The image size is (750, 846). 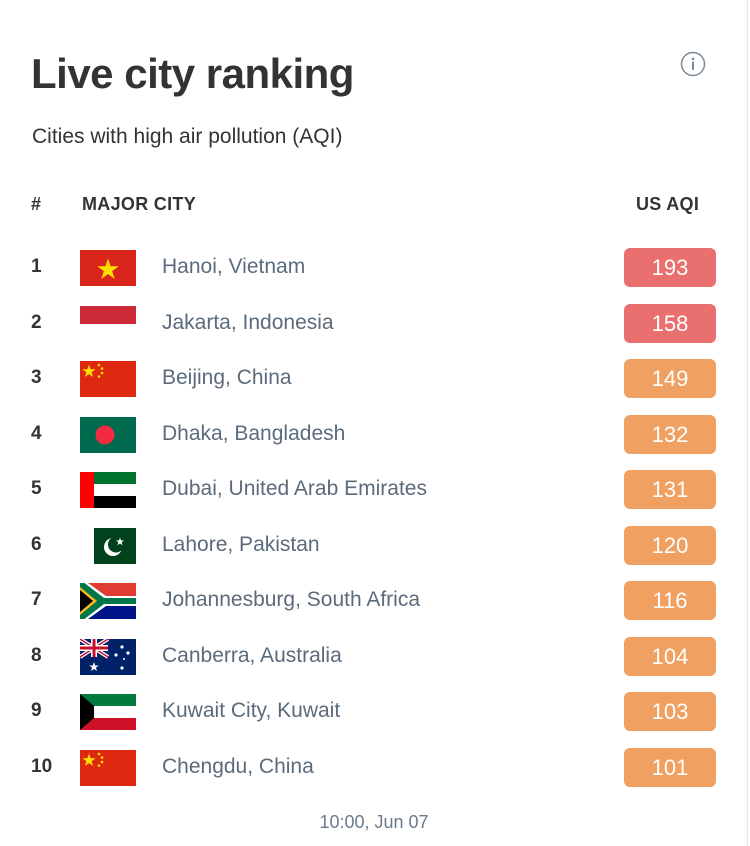 What do you see at coordinates (108, 712) in the screenshot?
I see `kuwait-flag-icon` at bounding box center [108, 712].